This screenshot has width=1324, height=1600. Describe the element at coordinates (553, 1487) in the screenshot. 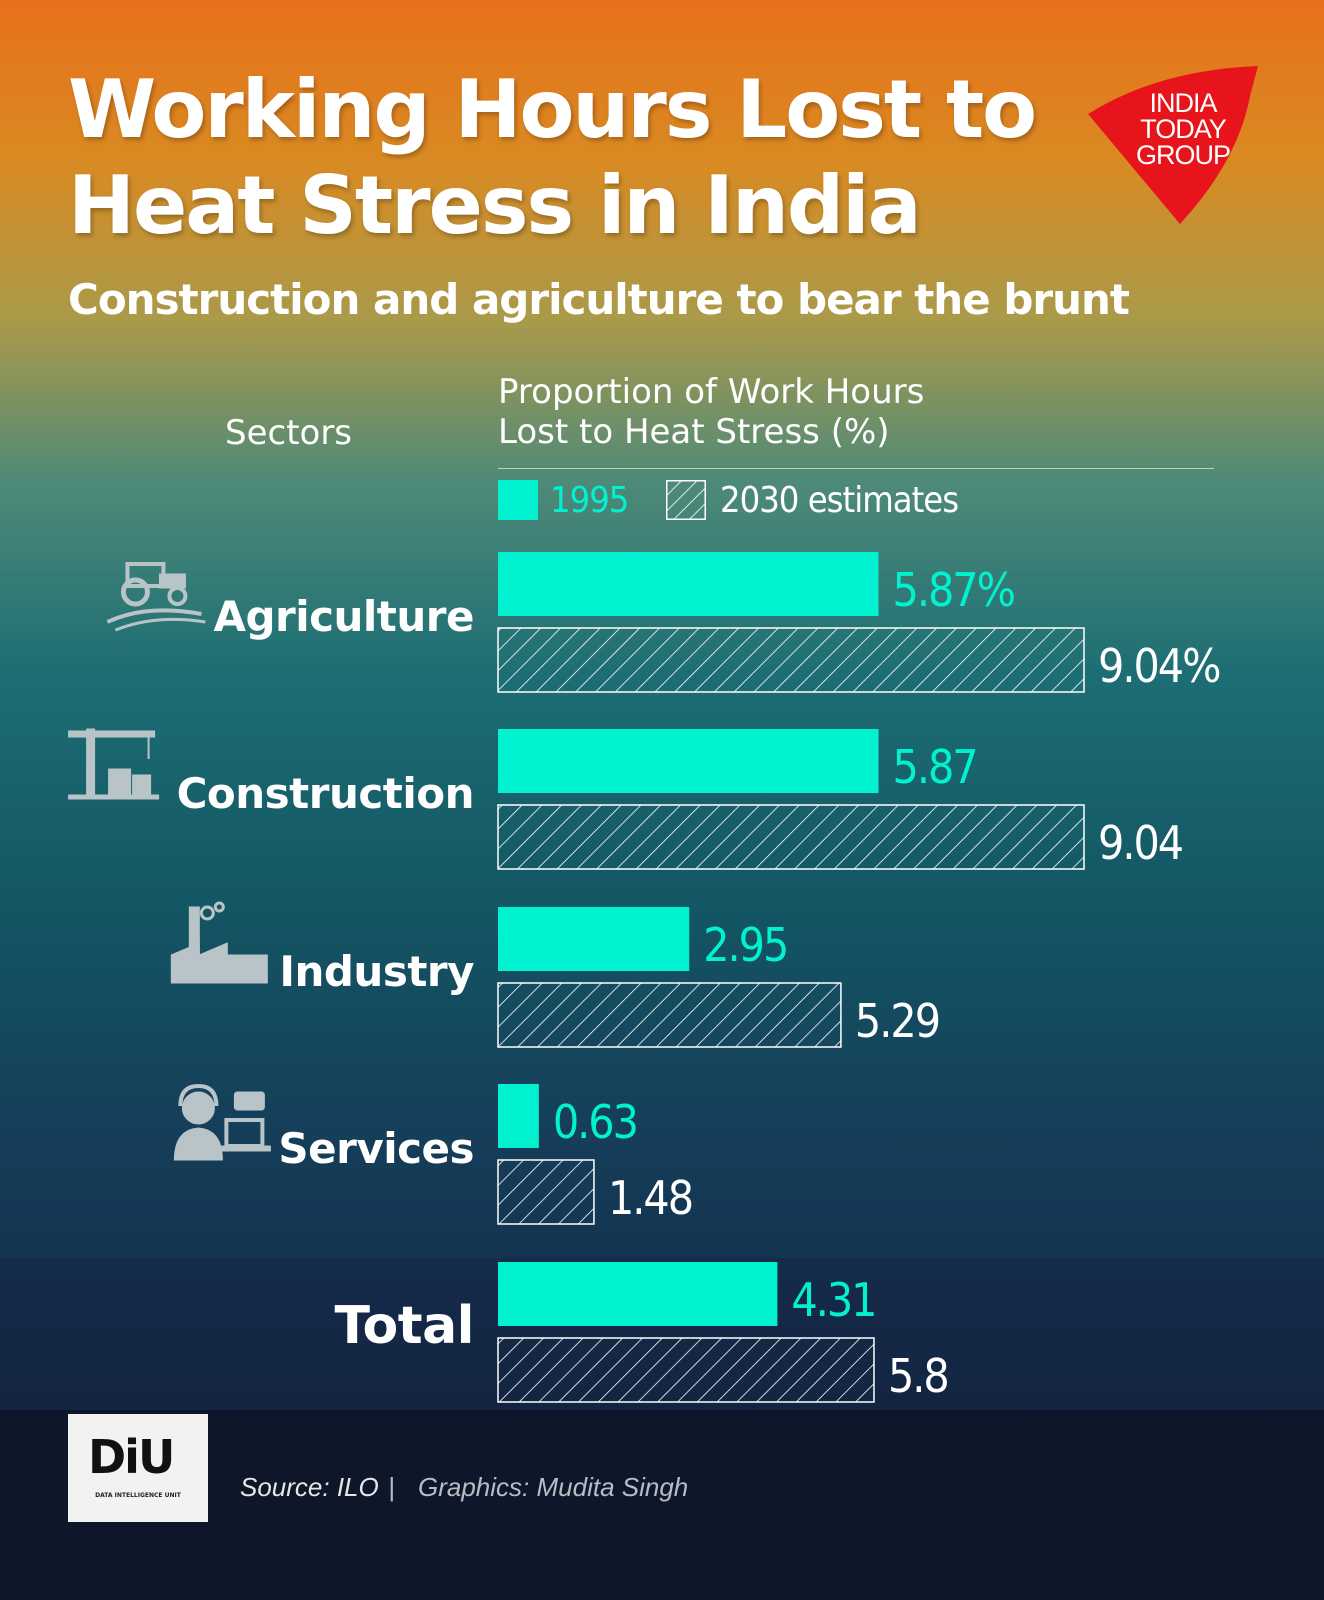

I see `graphics-credit: Graphics: Mudita Singh` at that location.